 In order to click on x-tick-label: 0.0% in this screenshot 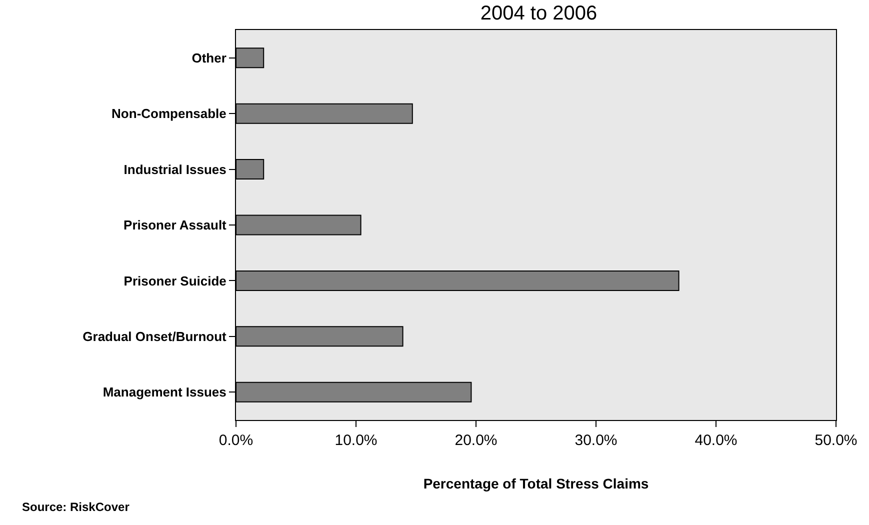, I will do `click(236, 440)`.